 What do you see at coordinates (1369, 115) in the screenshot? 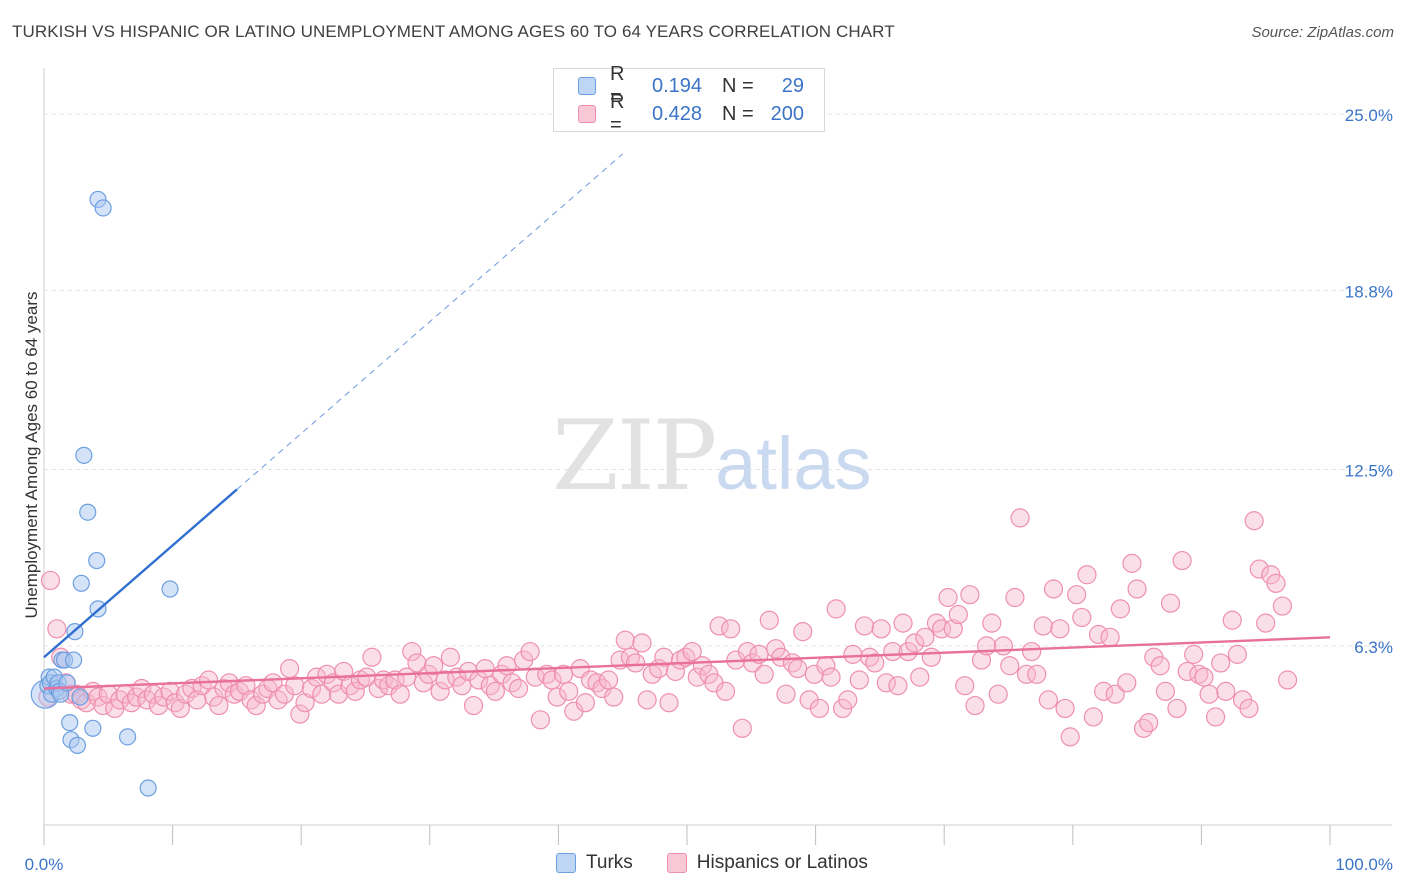
I see `y-tick-label: 25.0%` at bounding box center [1369, 115].